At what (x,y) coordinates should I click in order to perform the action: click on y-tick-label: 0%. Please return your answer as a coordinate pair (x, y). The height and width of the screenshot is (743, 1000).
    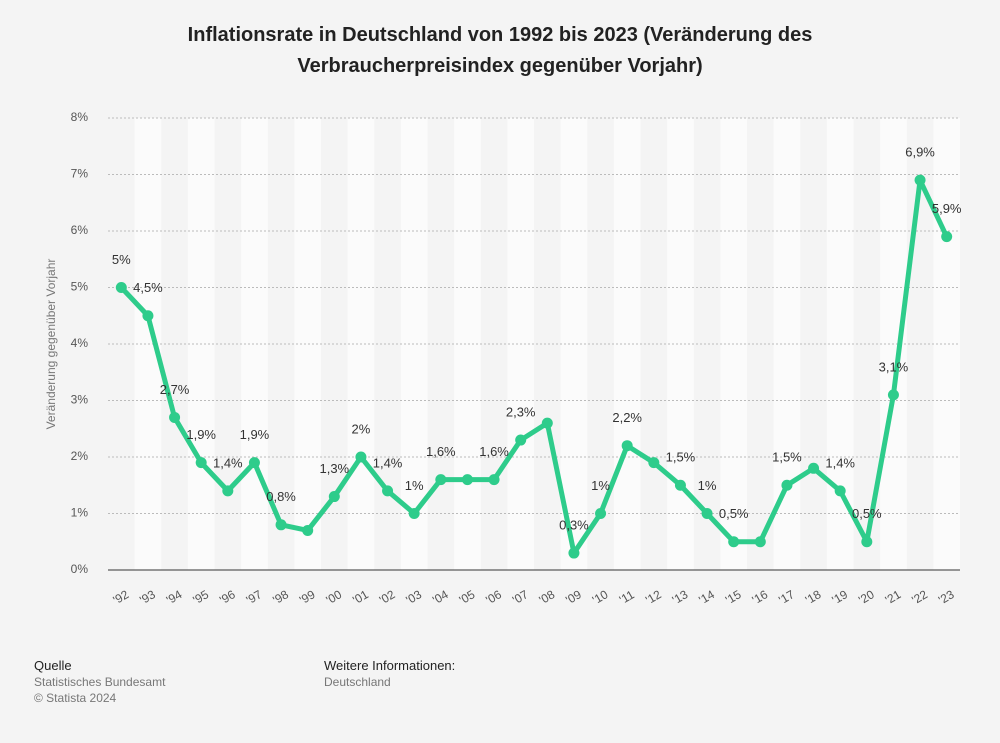
    Looking at the image, I should click on (80, 569).